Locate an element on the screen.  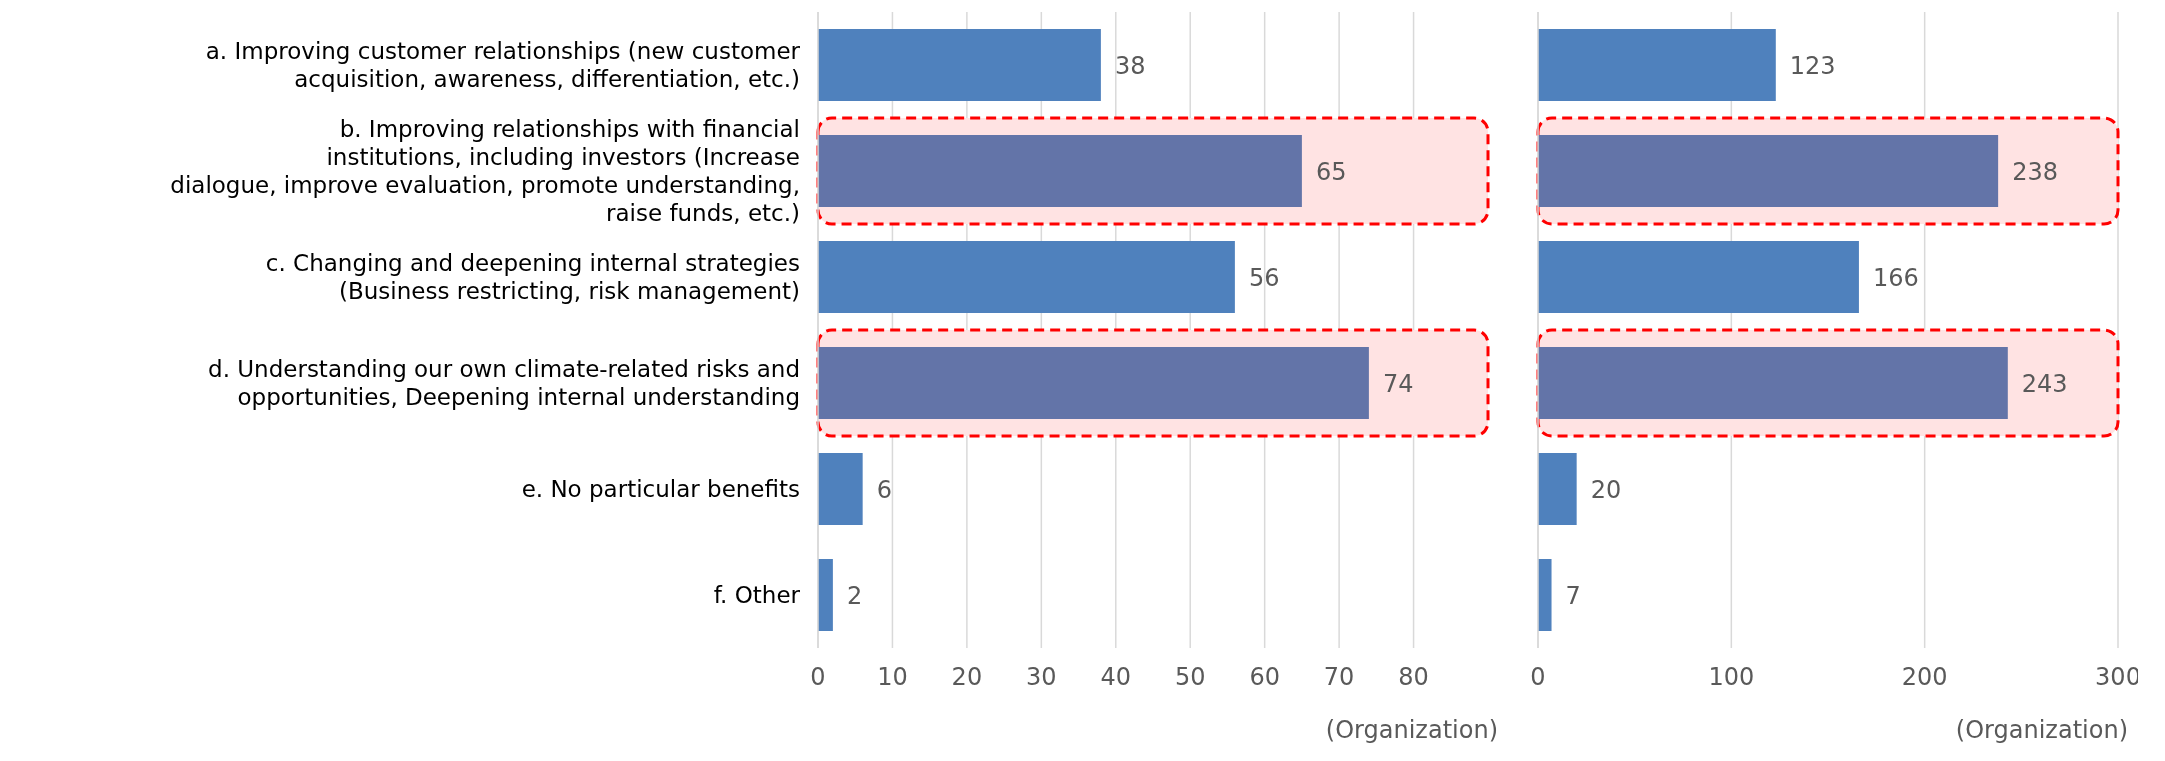
y-tick-label: d. Understanding our own climate-related risks and opportunities, Deepening internal understanding is located at coordinates (504, 383).